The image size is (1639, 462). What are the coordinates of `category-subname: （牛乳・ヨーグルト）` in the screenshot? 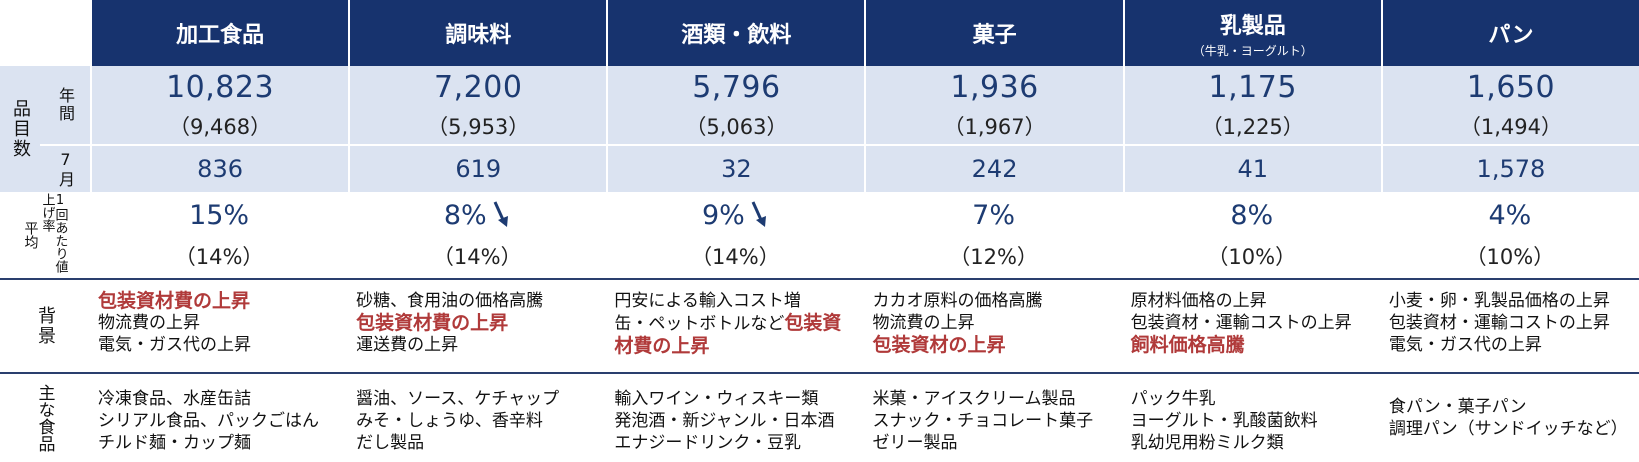 It's located at (1252, 50).